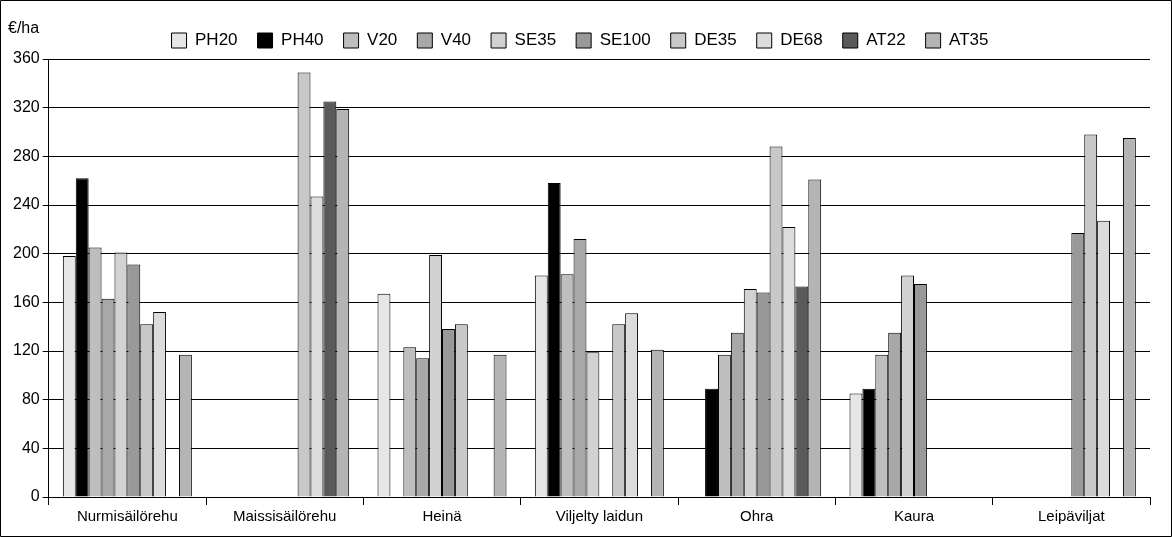 This screenshot has height=537, width=1172. What do you see at coordinates (30, 399) in the screenshot?
I see `y-tick-label: 80` at bounding box center [30, 399].